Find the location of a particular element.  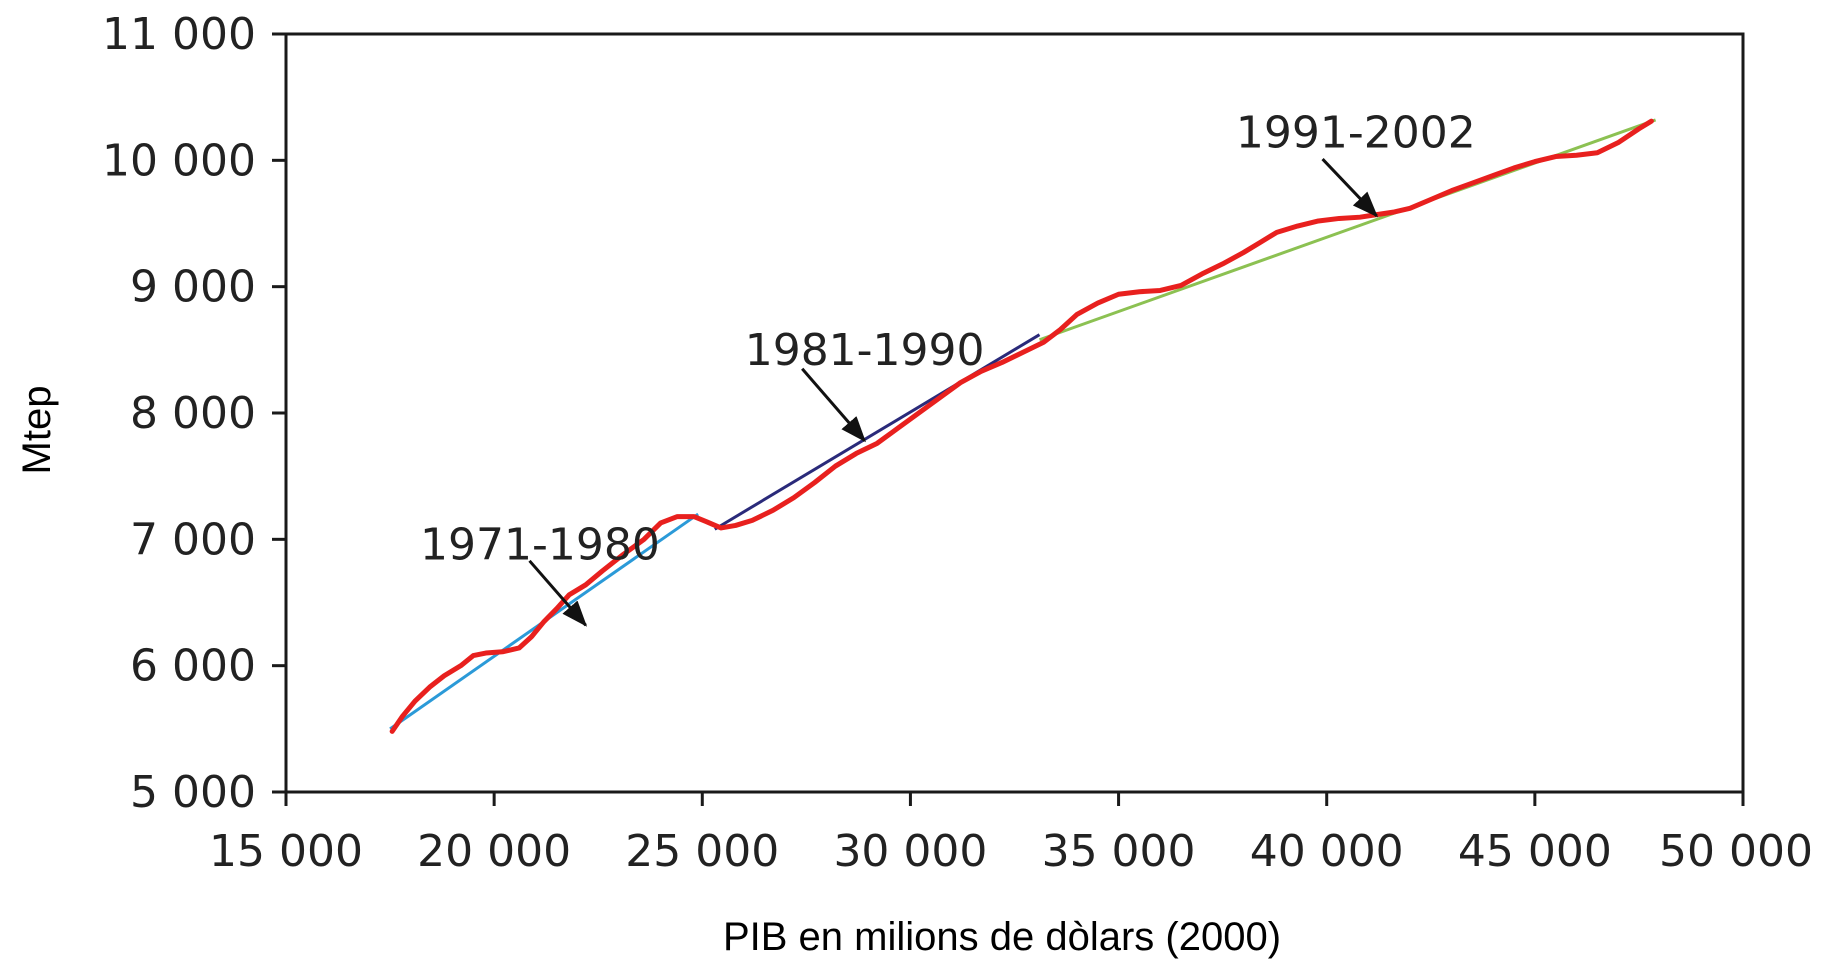

x-axis-title: PIB en milions de dòlars (2000) is located at coordinates (1002, 937).